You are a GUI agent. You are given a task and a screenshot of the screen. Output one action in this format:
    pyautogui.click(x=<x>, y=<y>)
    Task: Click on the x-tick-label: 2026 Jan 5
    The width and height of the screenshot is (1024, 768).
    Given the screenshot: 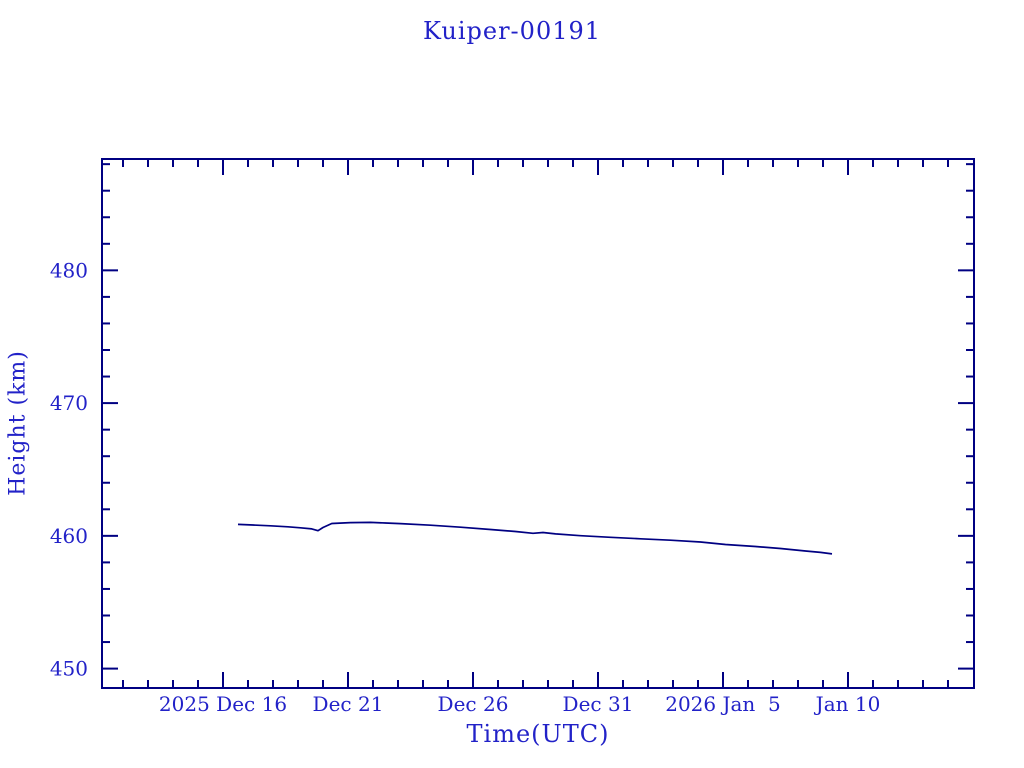 What is the action you would take?
    pyautogui.click(x=723, y=704)
    